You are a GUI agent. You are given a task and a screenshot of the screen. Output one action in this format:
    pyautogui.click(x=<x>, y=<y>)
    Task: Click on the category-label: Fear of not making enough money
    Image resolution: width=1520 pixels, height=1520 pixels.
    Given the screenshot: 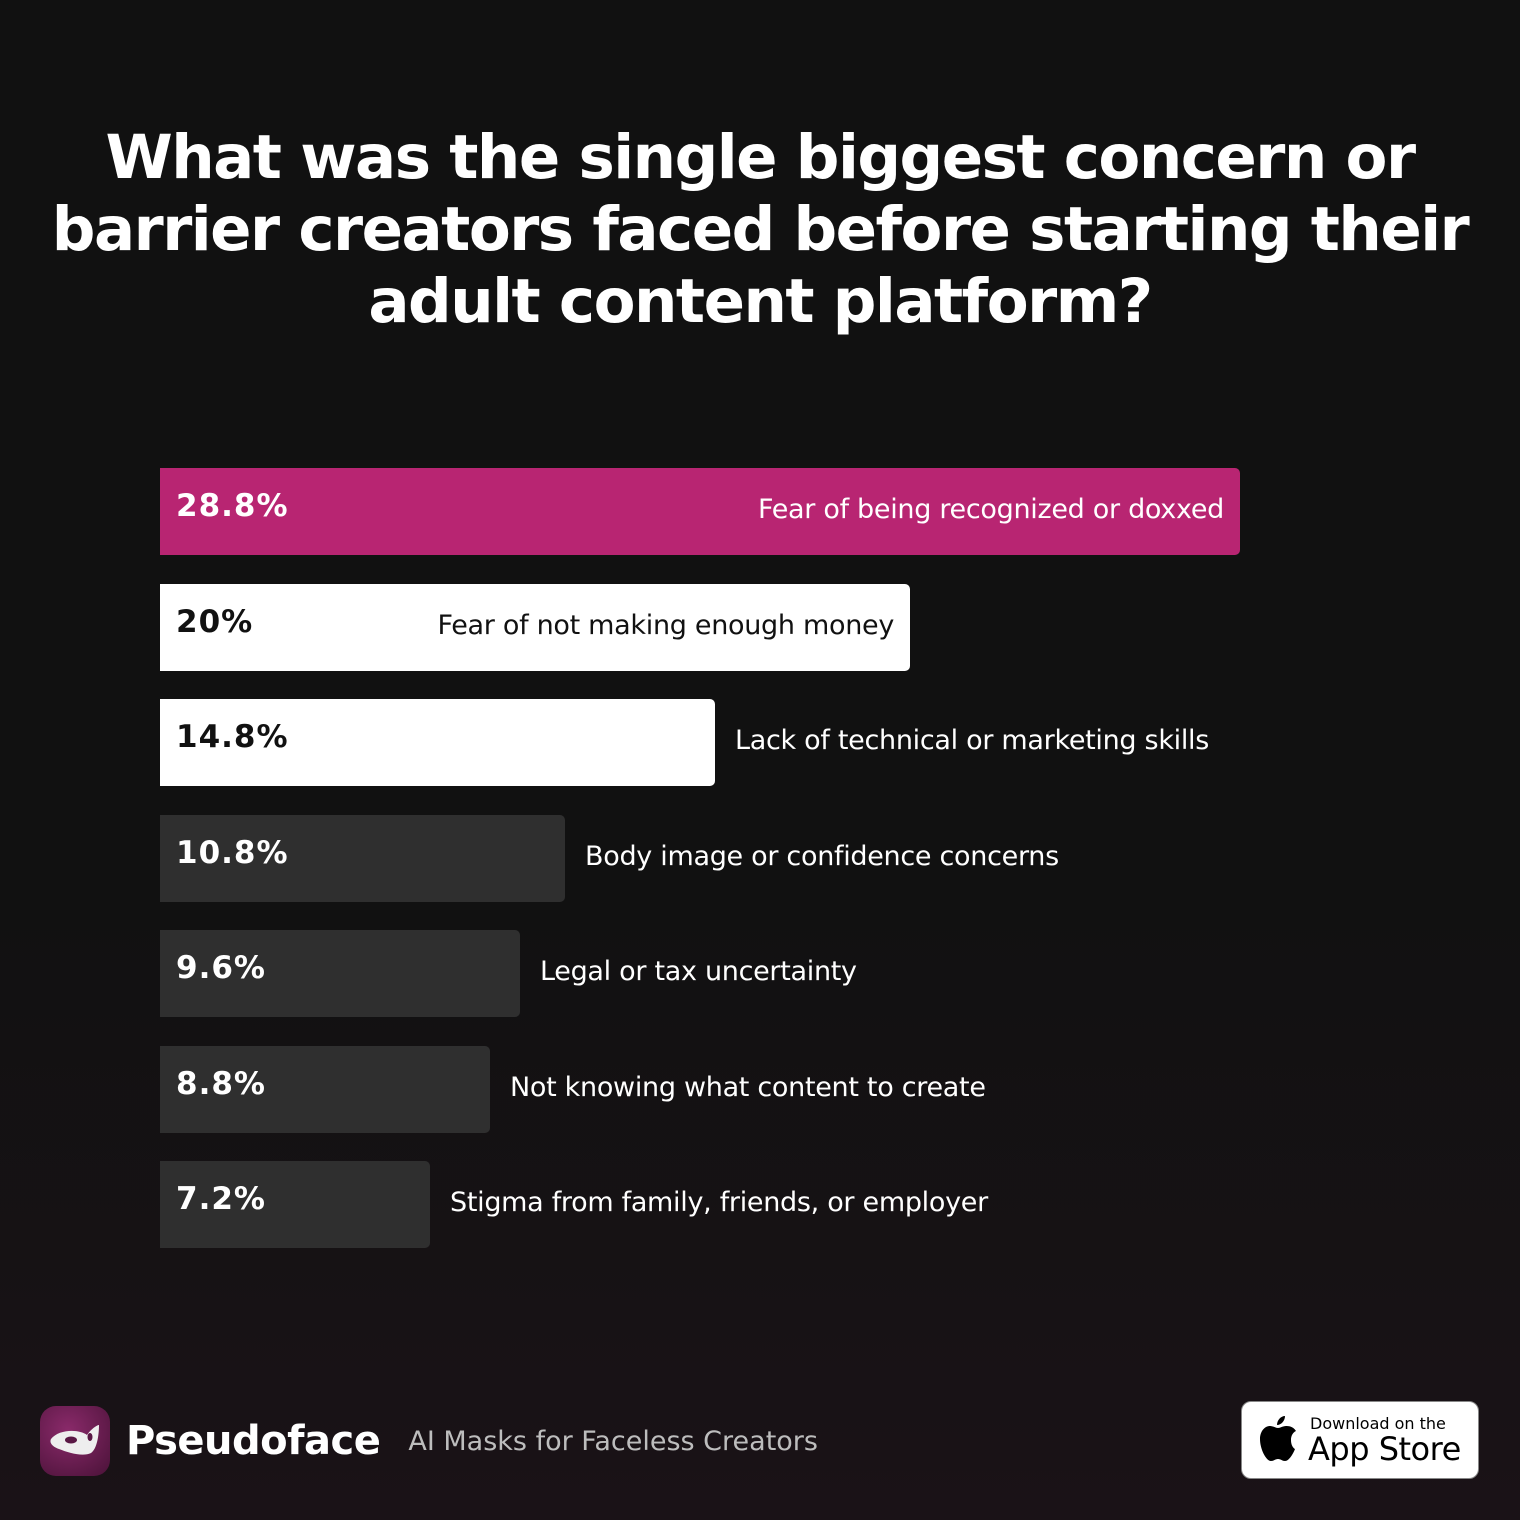 What is the action you would take?
    pyautogui.click(x=665, y=625)
    